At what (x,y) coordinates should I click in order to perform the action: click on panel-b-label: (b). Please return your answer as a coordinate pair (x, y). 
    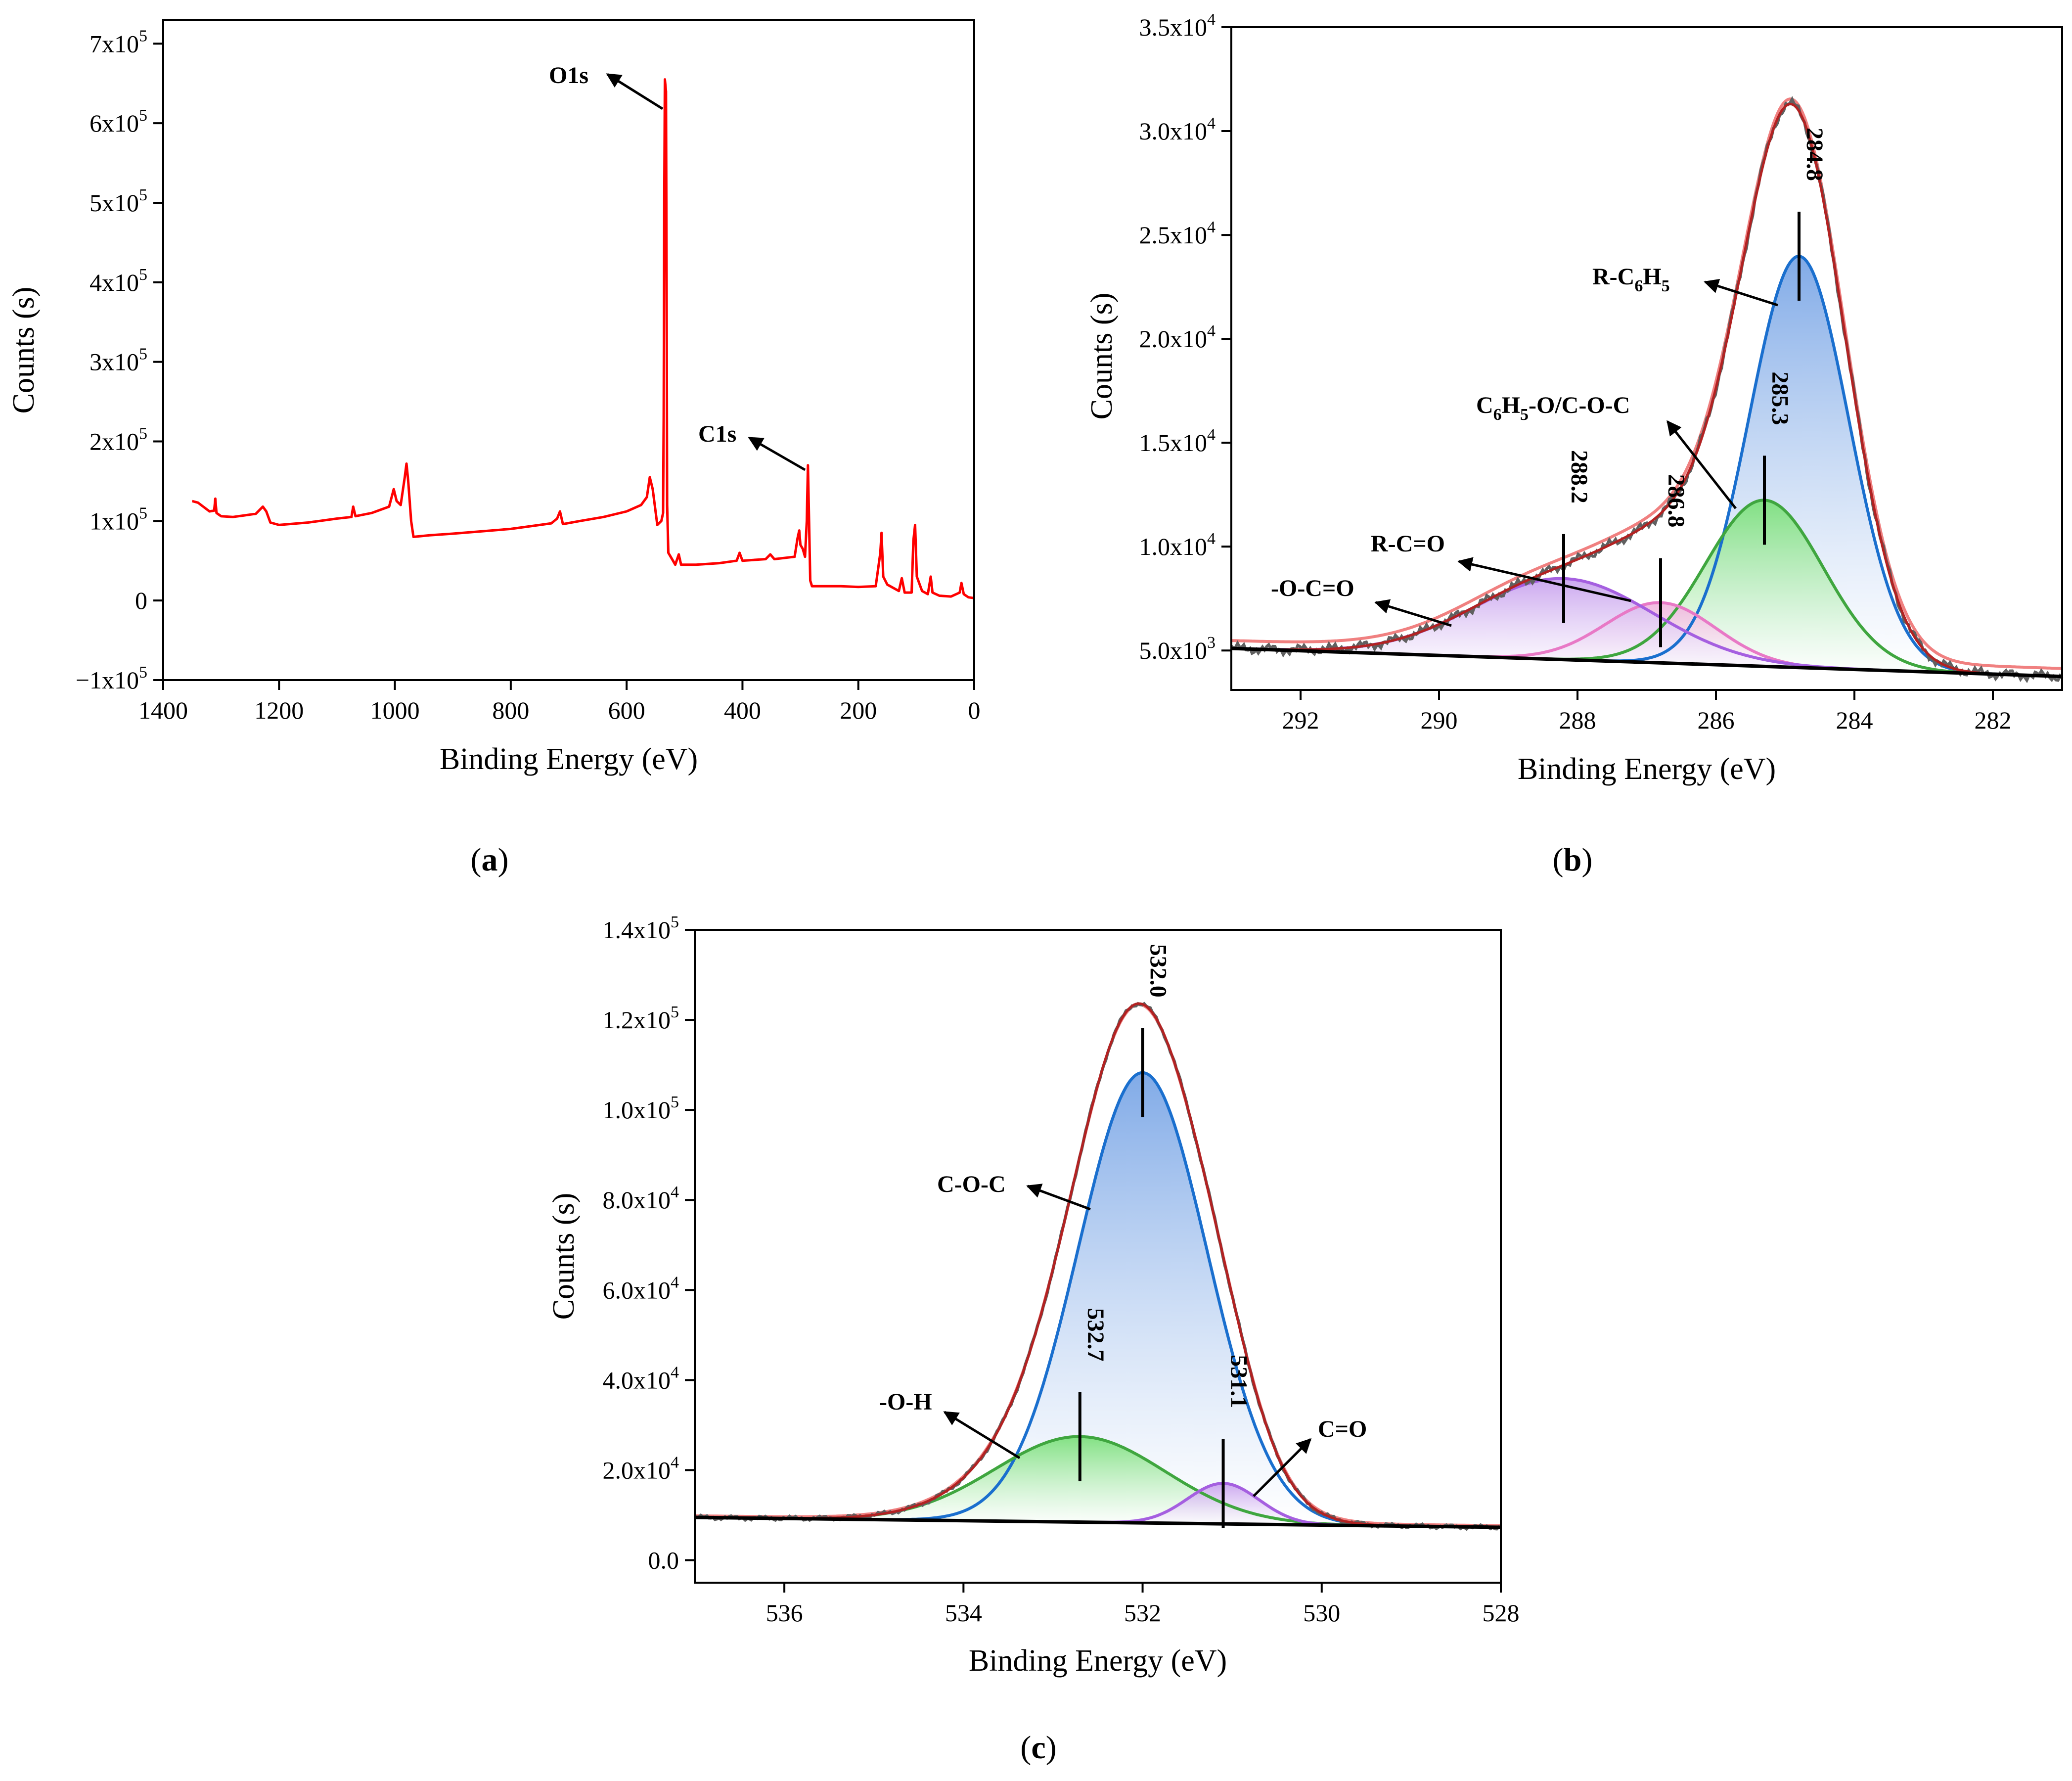
    Looking at the image, I should click on (1573, 860).